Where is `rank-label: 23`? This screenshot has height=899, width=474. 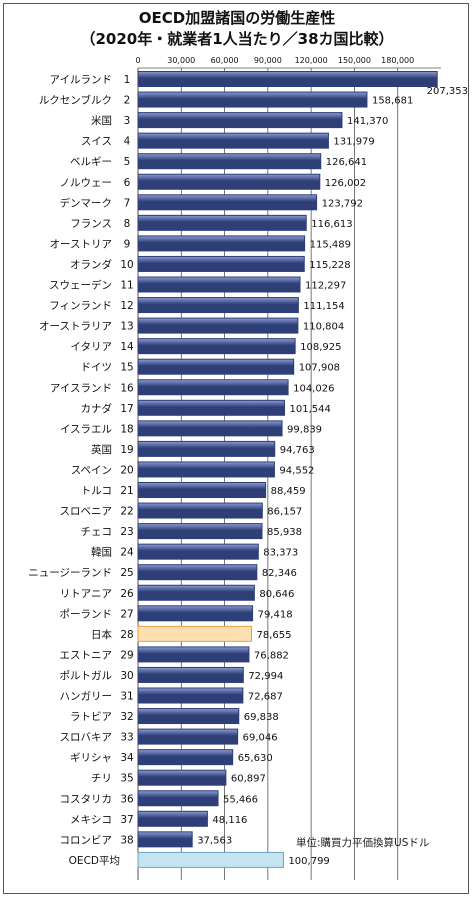
rank-label: 23 is located at coordinates (126, 532).